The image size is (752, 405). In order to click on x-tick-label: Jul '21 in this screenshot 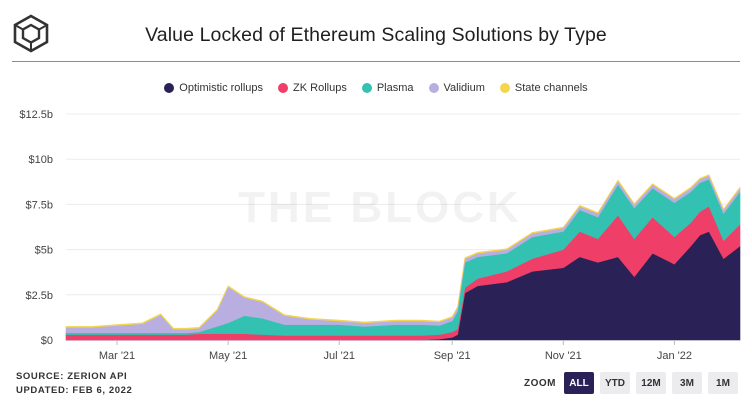, I will do `click(339, 356)`.